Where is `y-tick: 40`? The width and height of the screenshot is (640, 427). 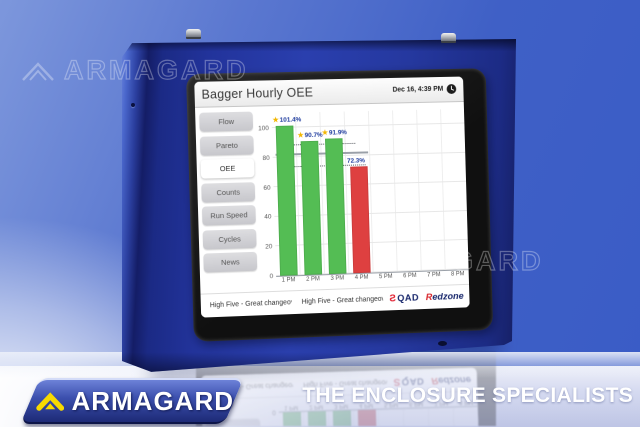 y-tick: 40 is located at coordinates (268, 217).